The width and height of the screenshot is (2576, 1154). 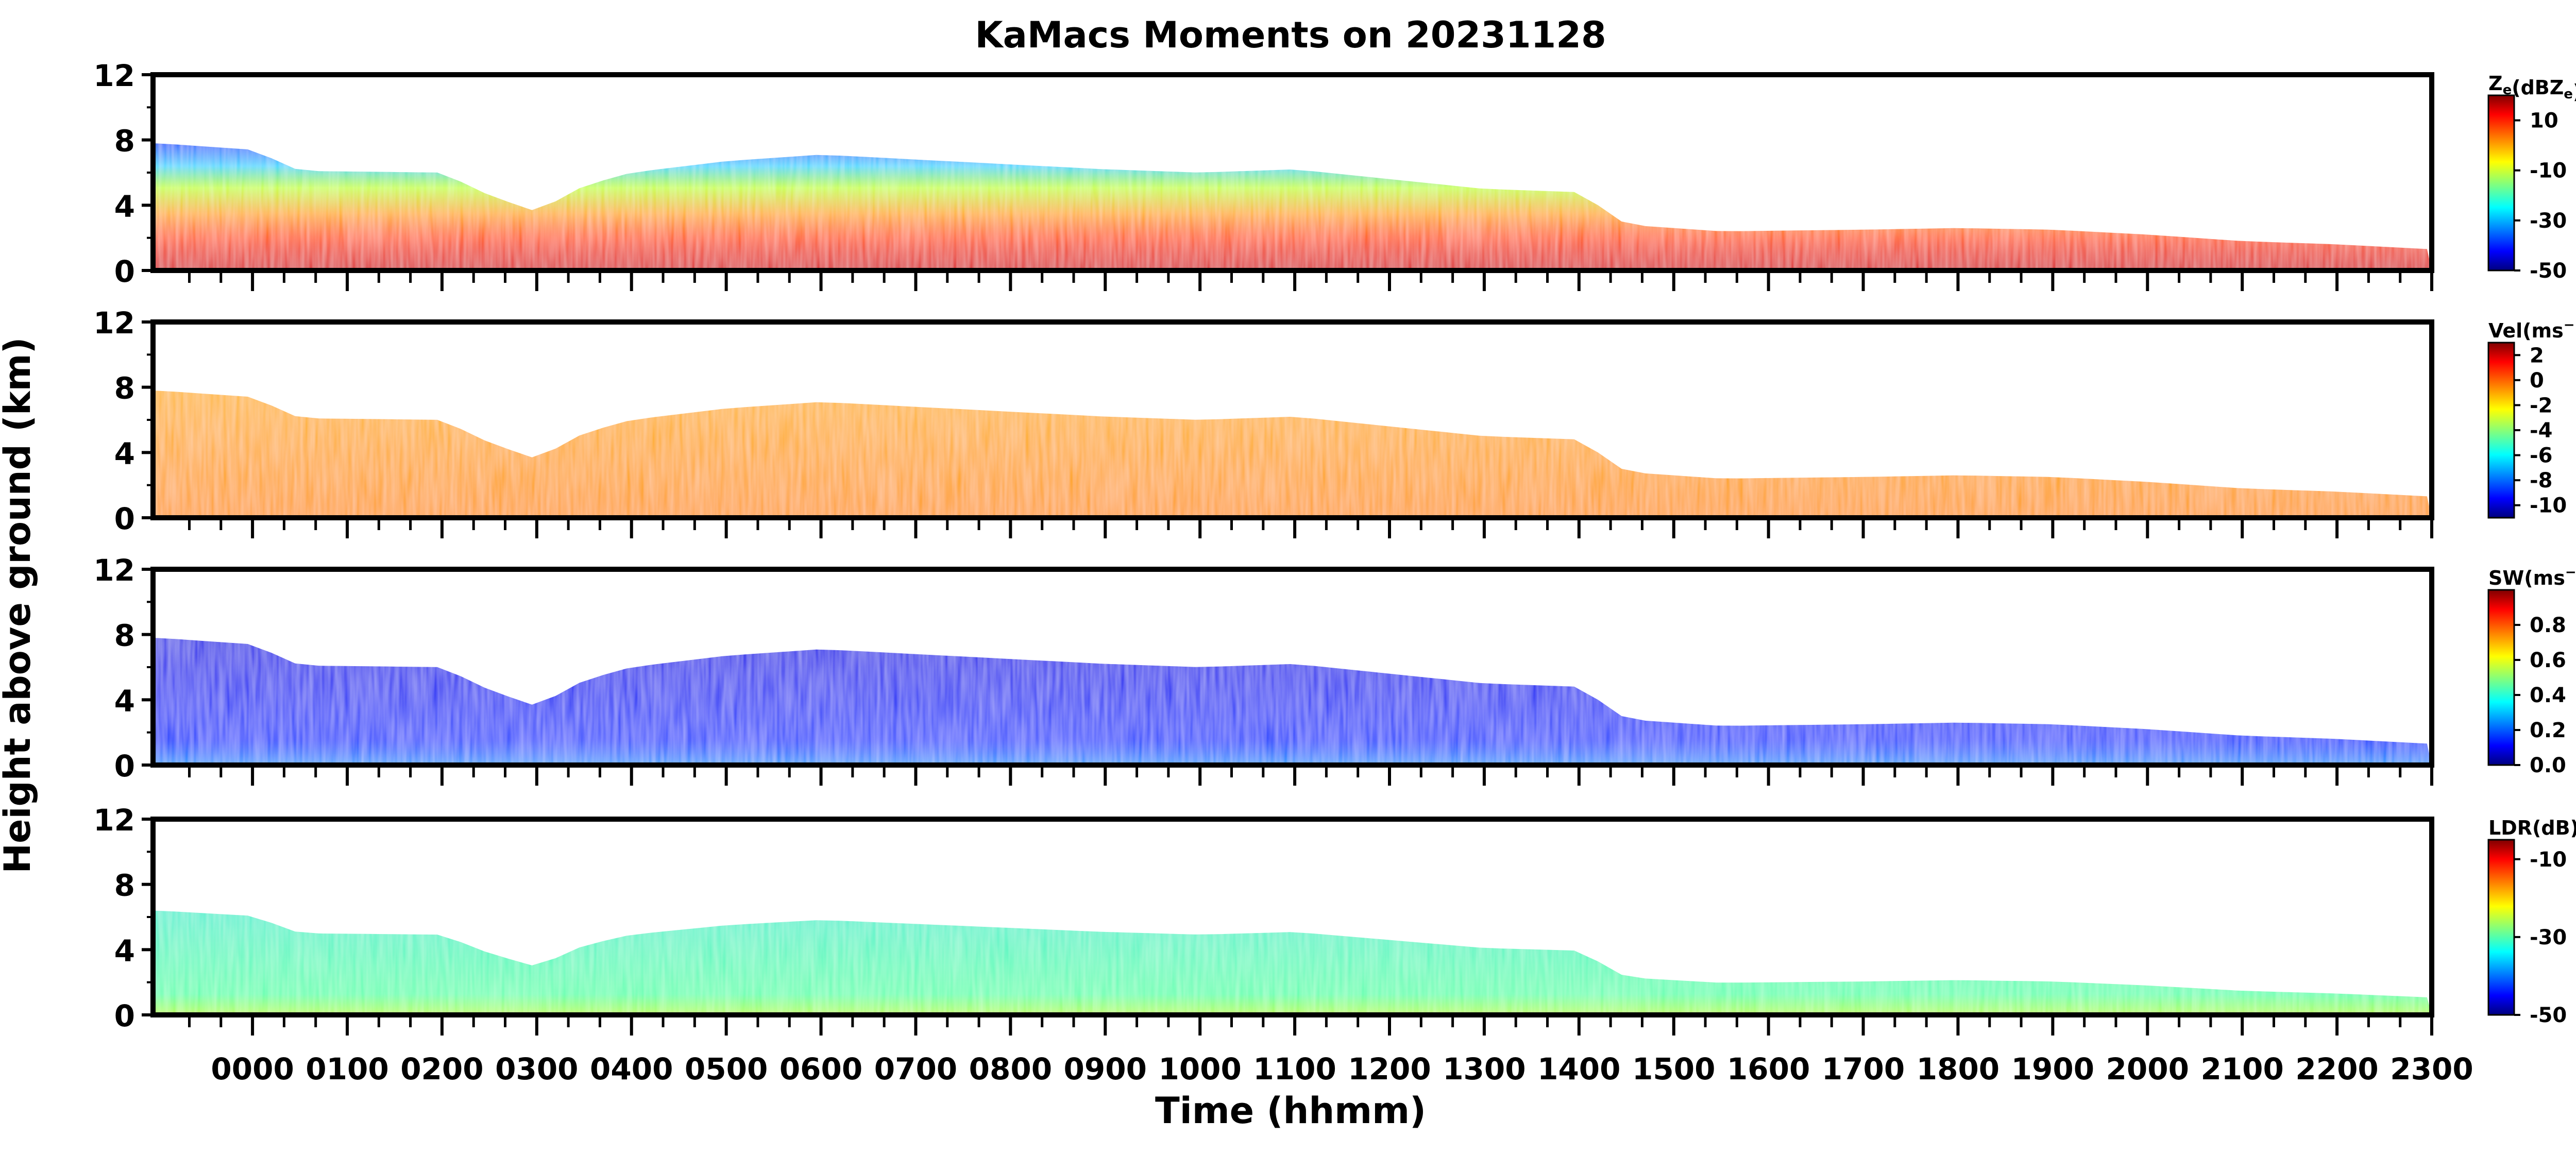 I want to click on x-tick-label: 0400, so click(x=631, y=1069).